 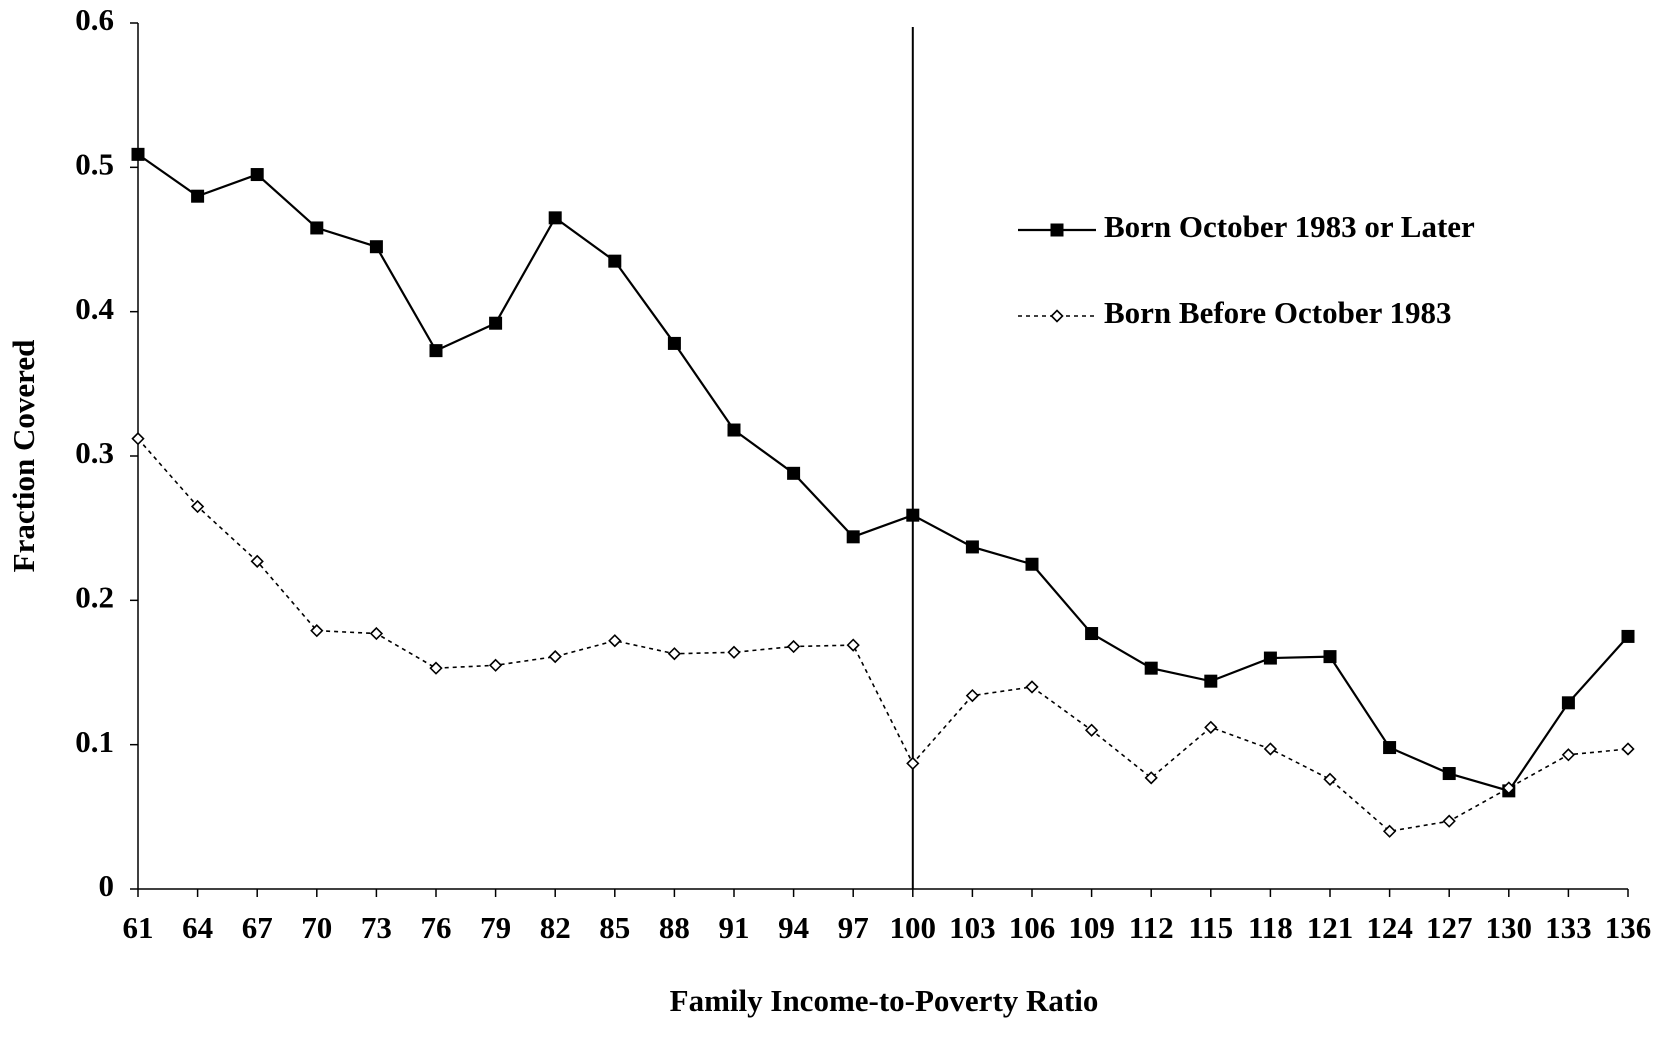 What do you see at coordinates (913, 927) in the screenshot?
I see `x-tick-label: 100` at bounding box center [913, 927].